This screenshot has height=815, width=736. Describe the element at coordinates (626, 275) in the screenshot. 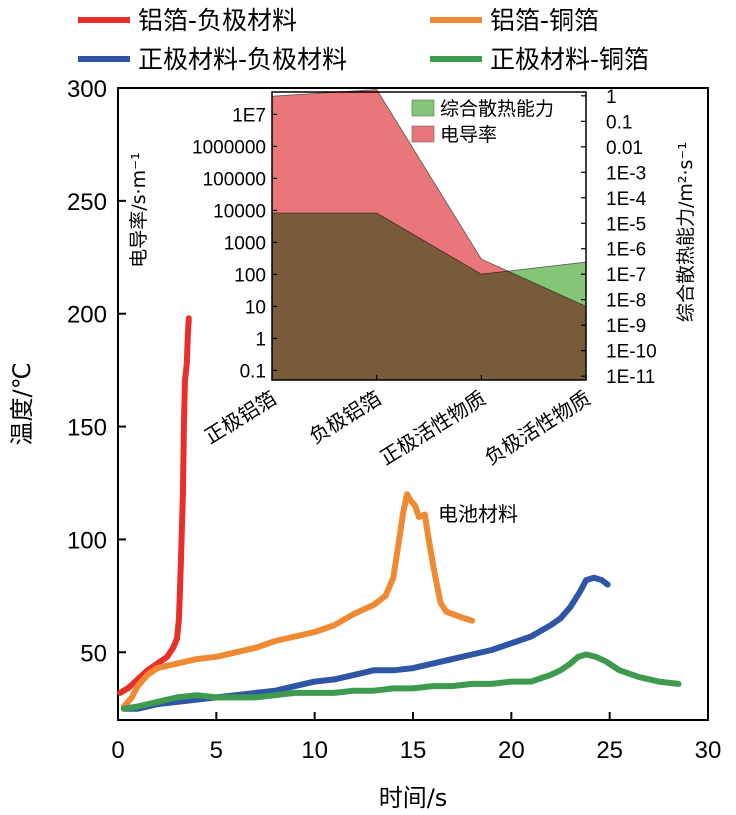

I see `inset-right-tick-label: 1E-7` at that location.